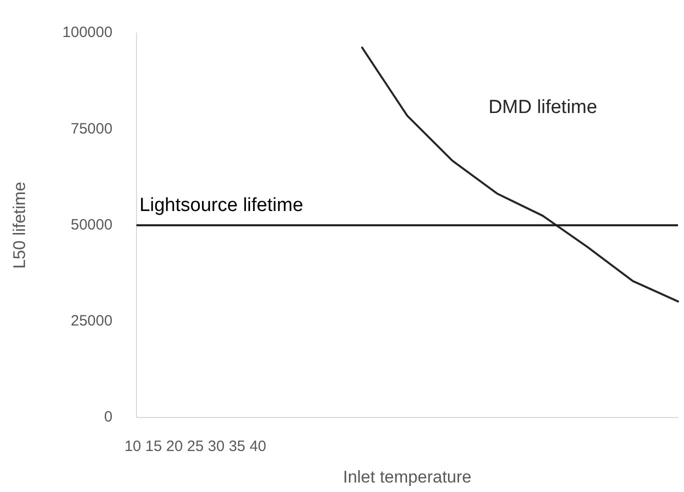 The width and height of the screenshot is (684, 492). What do you see at coordinates (91, 129) in the screenshot?
I see `y-tick-label: 75000` at bounding box center [91, 129].